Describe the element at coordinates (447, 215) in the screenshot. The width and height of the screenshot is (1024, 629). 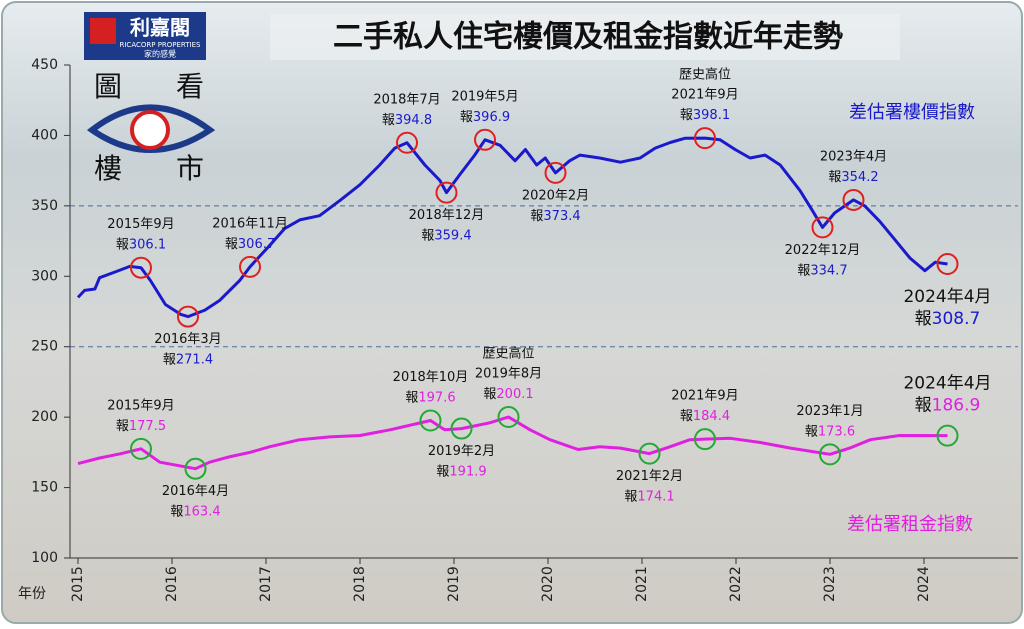
I see `annotation-date: 2018年12月` at that location.